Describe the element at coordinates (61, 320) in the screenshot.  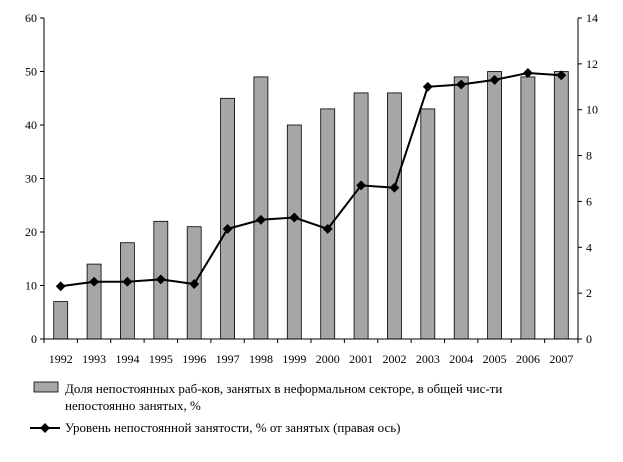
I see `bar-1992` at that location.